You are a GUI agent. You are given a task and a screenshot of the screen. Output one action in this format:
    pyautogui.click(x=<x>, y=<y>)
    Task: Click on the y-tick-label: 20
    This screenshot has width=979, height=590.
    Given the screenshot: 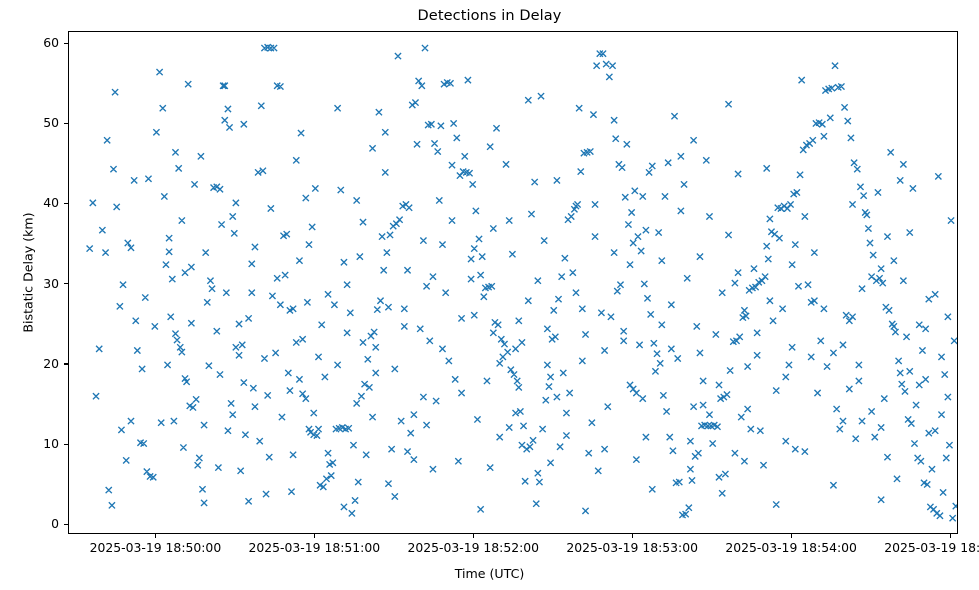 What is the action you would take?
    pyautogui.click(x=51, y=363)
    